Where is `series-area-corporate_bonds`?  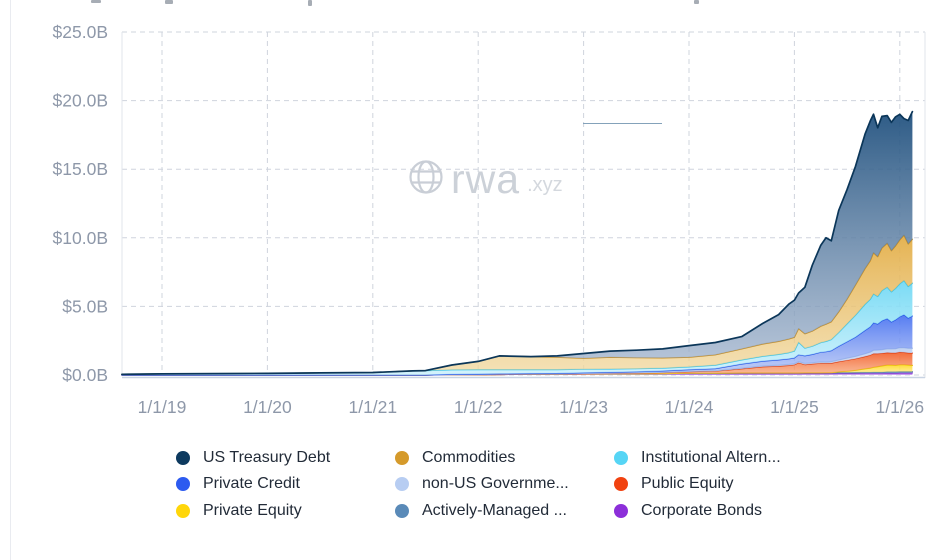 series-area-corporate_bonds is located at coordinates (517, 373).